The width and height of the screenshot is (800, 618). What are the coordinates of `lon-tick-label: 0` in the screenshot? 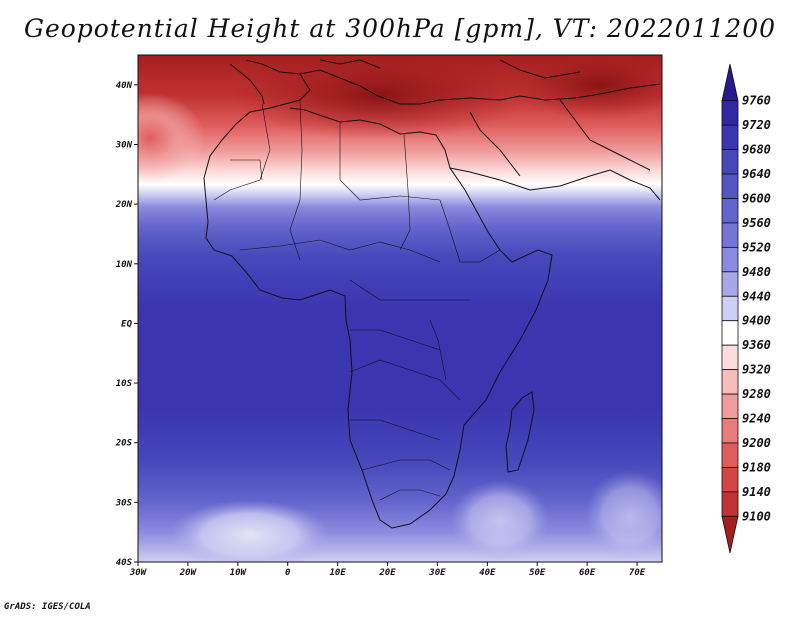 It's located at (288, 573).